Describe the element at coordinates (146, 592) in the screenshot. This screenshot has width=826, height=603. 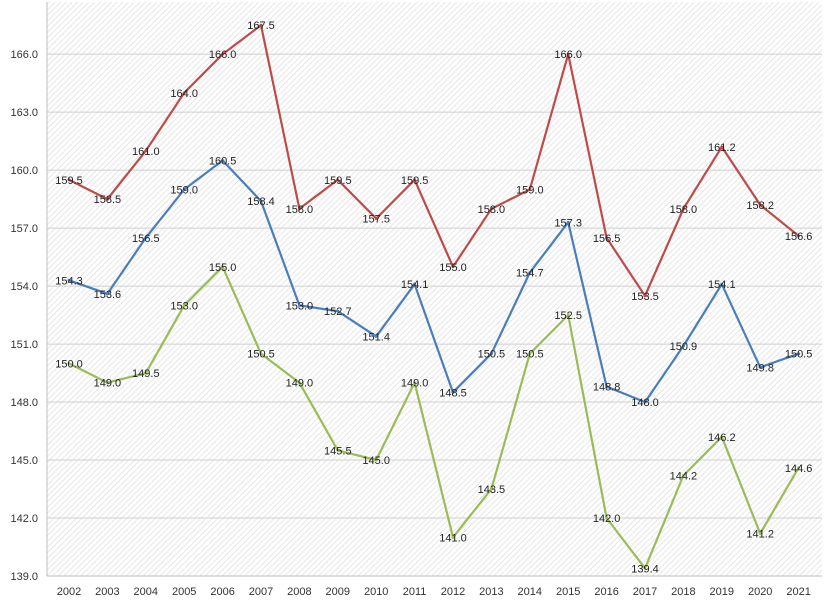
I see `x-tick-label: 2004` at that location.